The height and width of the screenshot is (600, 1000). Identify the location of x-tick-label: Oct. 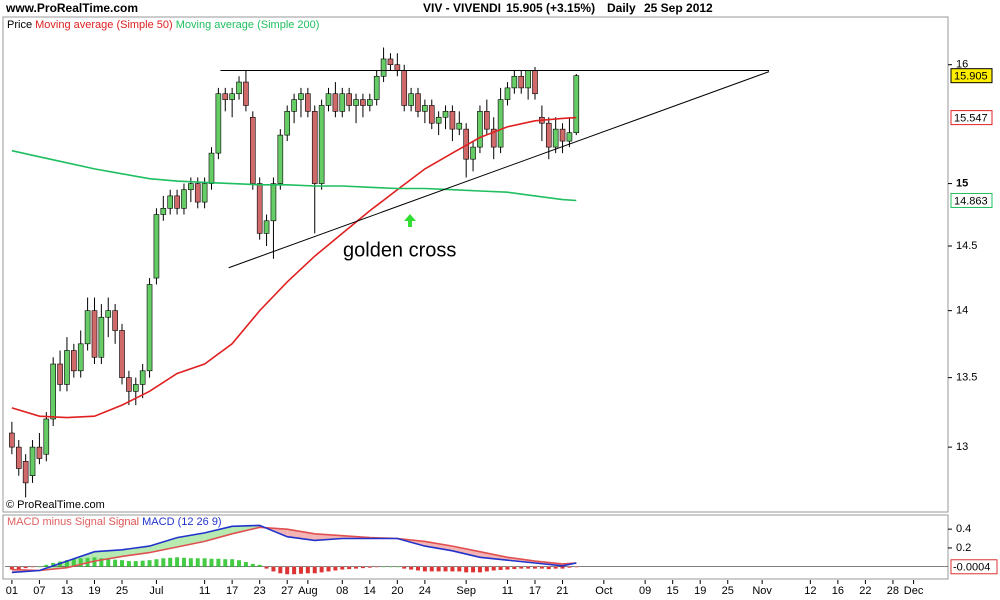
(603, 591).